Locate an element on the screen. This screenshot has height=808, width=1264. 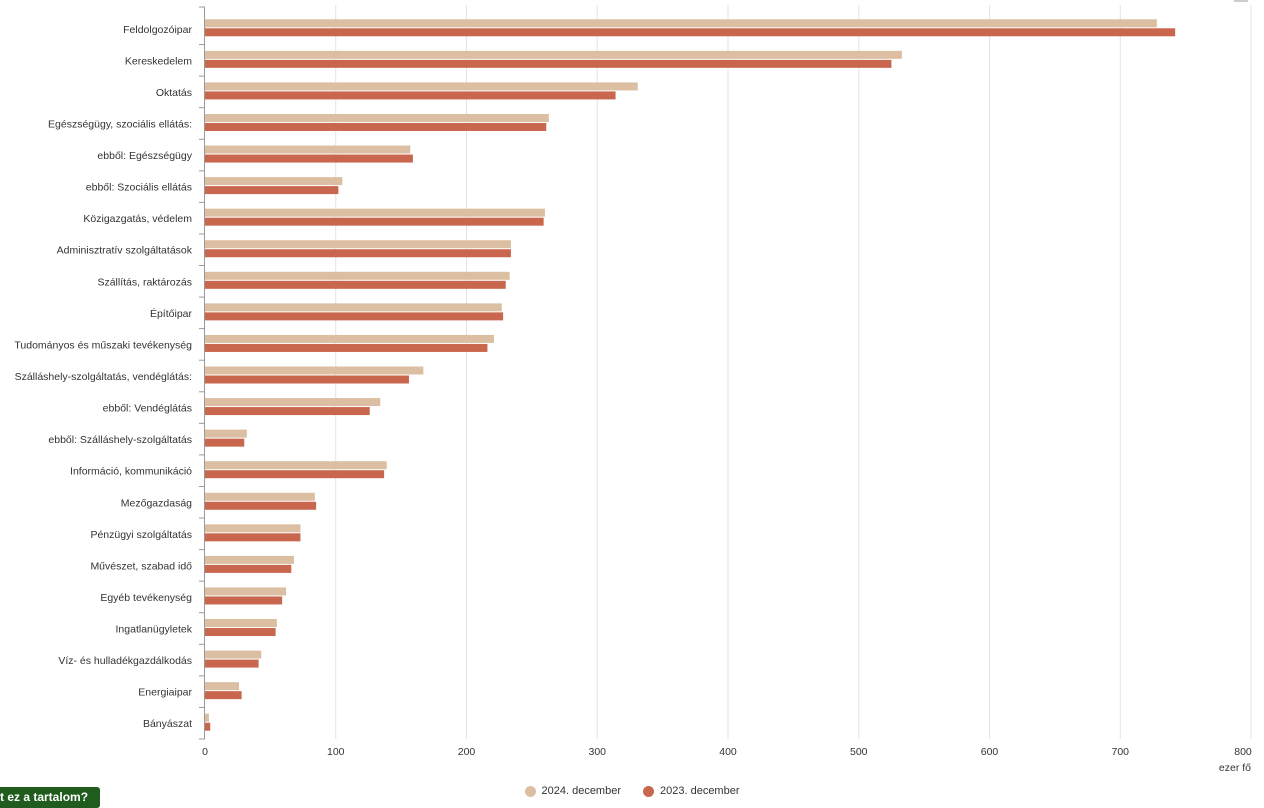
category-label: Tudományos és műszaki tevékenység is located at coordinates (103, 345).